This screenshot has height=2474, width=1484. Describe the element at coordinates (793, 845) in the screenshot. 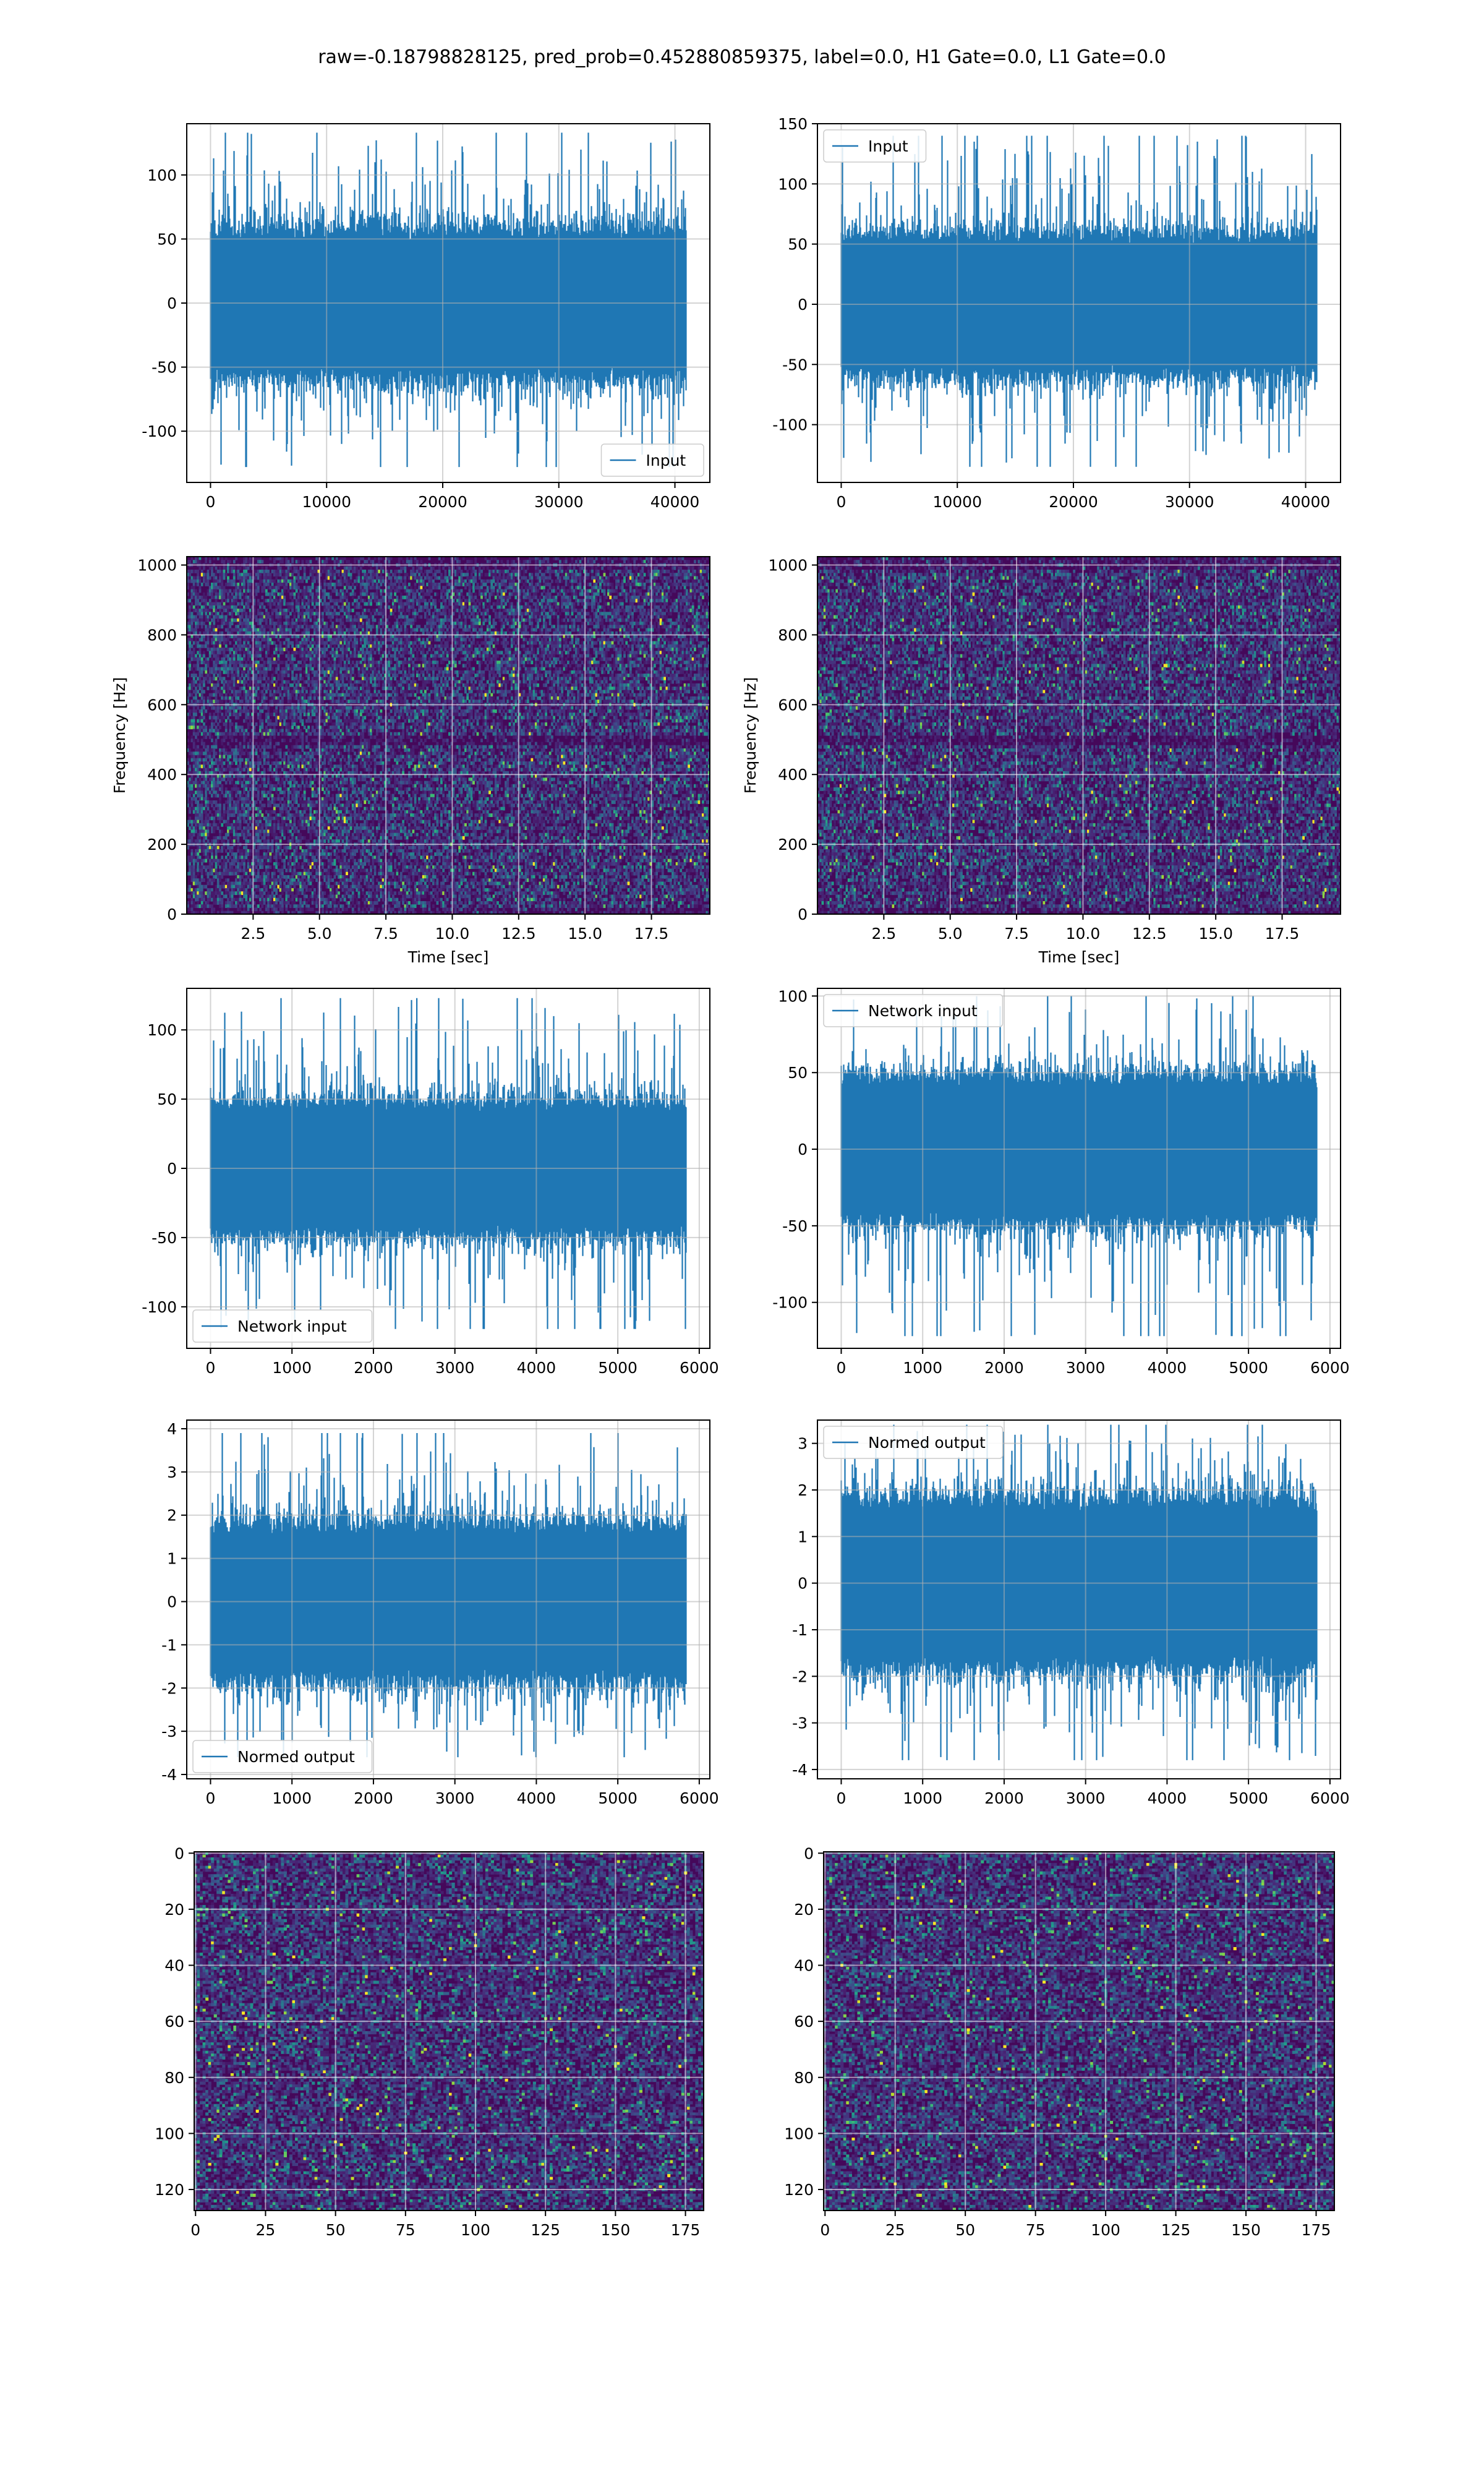

I see `y-tick-label: 200` at that location.